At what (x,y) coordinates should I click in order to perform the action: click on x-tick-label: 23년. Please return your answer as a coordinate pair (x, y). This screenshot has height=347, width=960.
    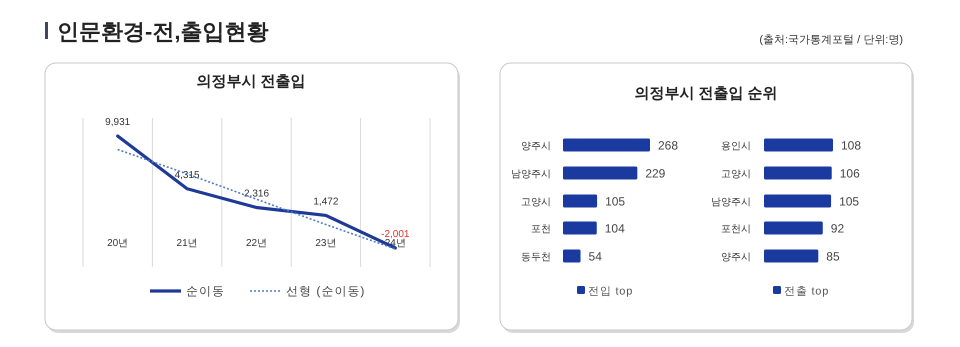
    Looking at the image, I should click on (325, 244).